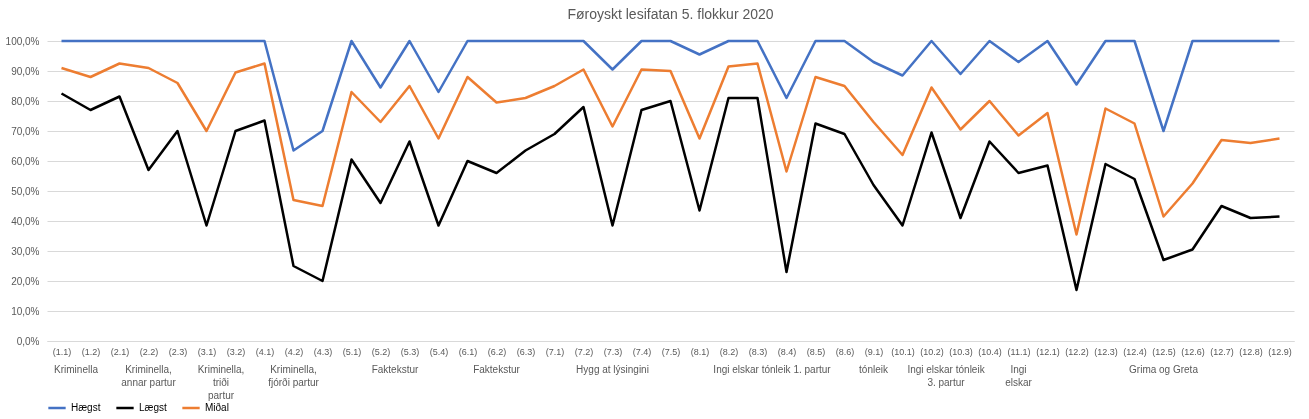 The height and width of the screenshot is (419, 1309). Describe the element at coordinates (153, 407) in the screenshot. I see `legend-label: Lægst` at that location.